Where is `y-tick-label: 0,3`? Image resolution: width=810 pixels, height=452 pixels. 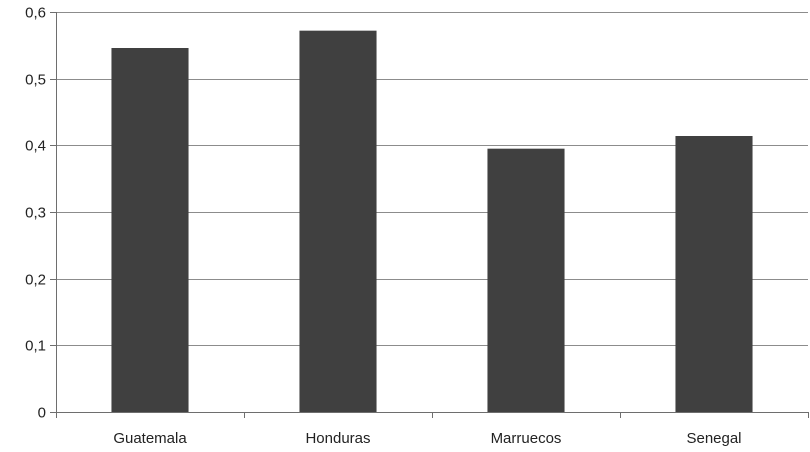
y-tick-label: 0,3 is located at coordinates (35, 213).